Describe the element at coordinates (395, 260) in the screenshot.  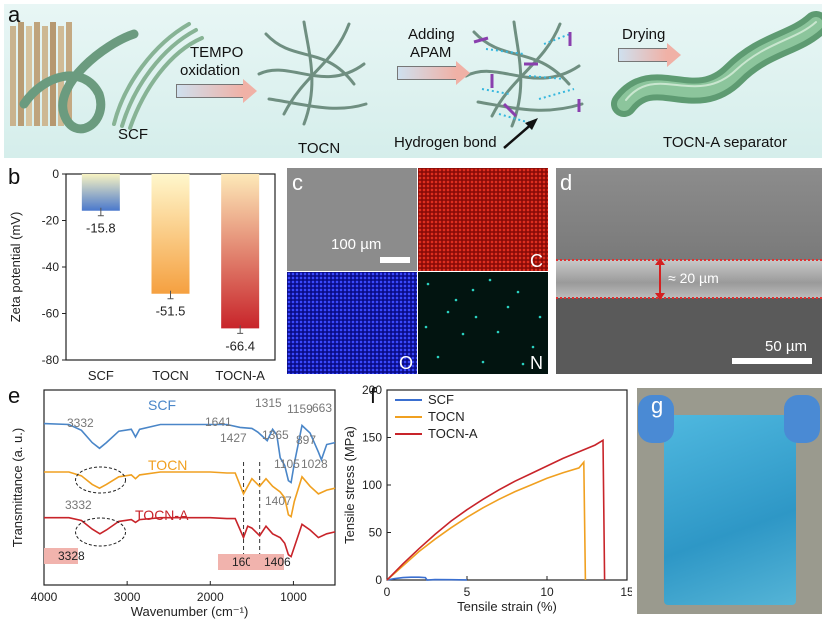
I see `scale-bar-c` at that location.